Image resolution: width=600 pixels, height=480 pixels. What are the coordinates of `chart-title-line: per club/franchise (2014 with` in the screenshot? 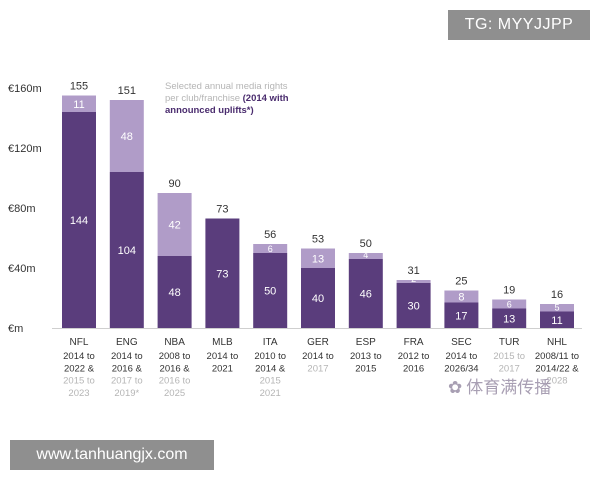 It's located at (227, 98).